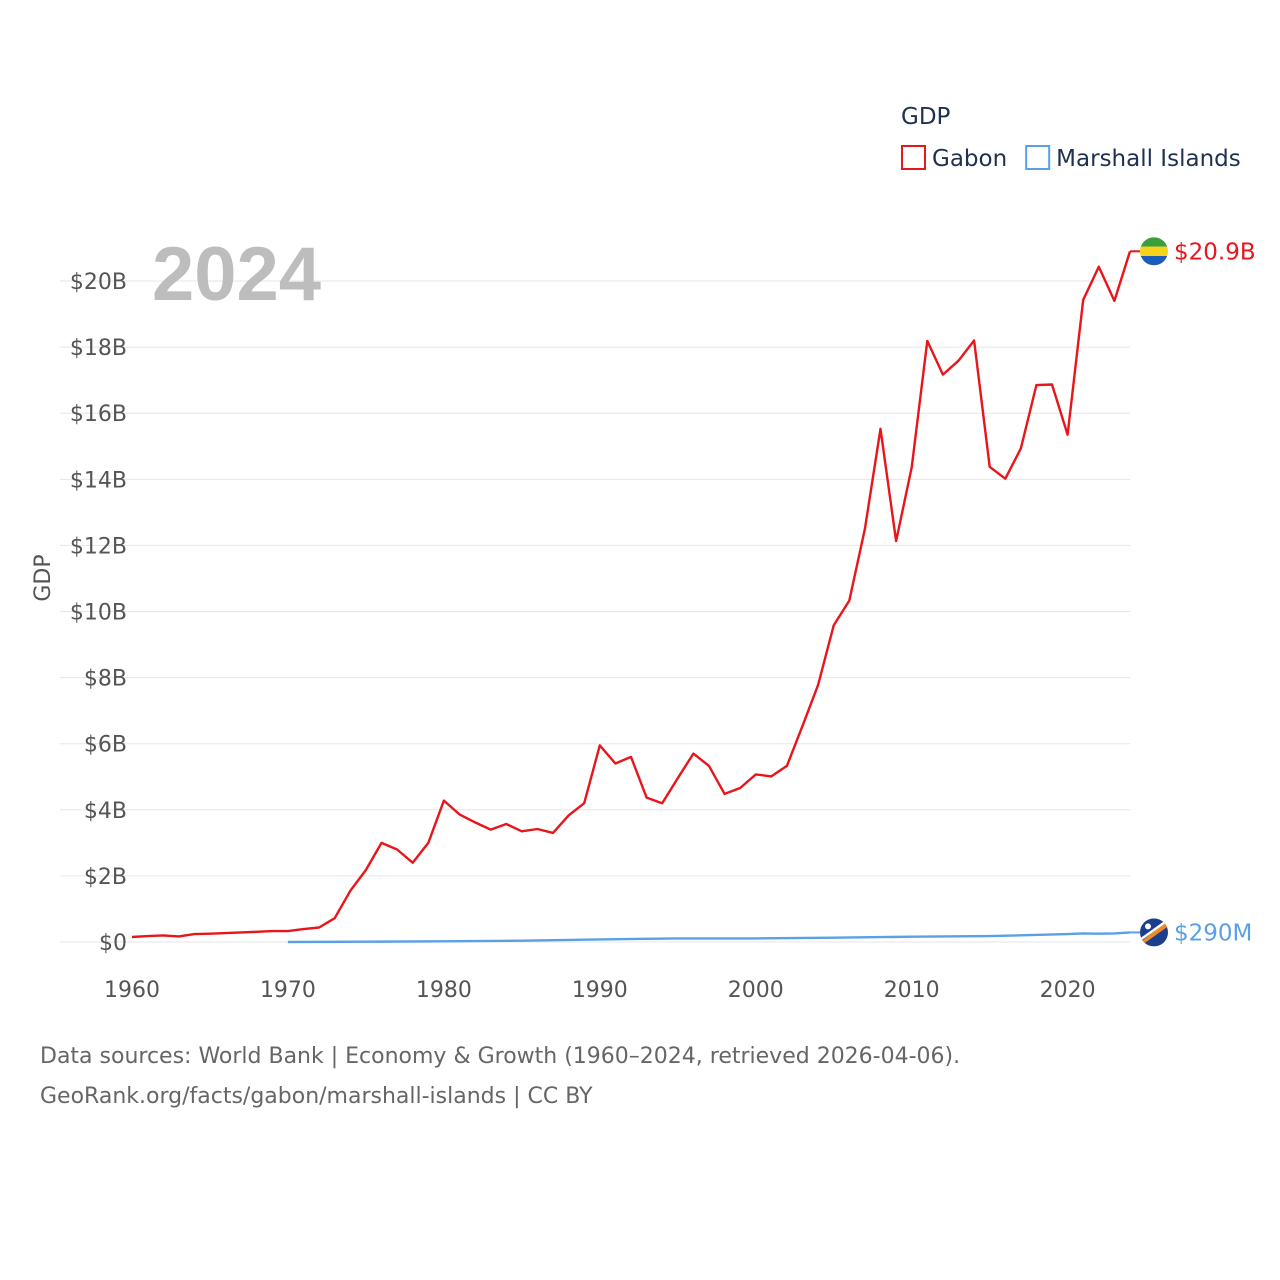 The width and height of the screenshot is (1280, 1280). I want to click on x-tick-label: 1980, so click(444, 990).